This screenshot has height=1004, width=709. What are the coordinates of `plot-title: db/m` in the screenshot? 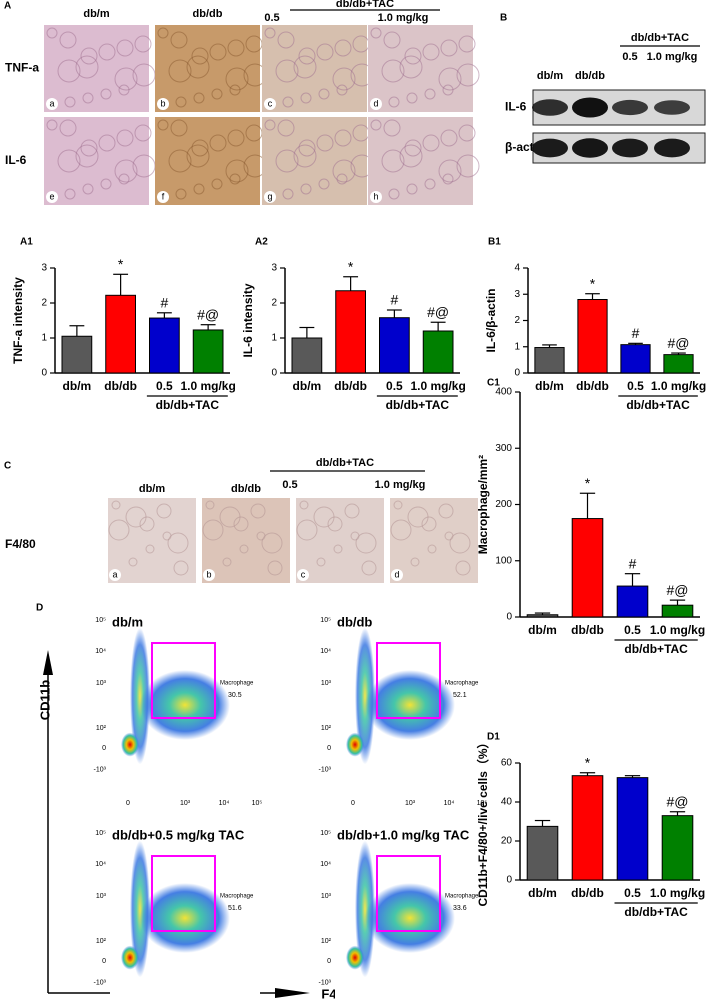 It's located at (127, 621).